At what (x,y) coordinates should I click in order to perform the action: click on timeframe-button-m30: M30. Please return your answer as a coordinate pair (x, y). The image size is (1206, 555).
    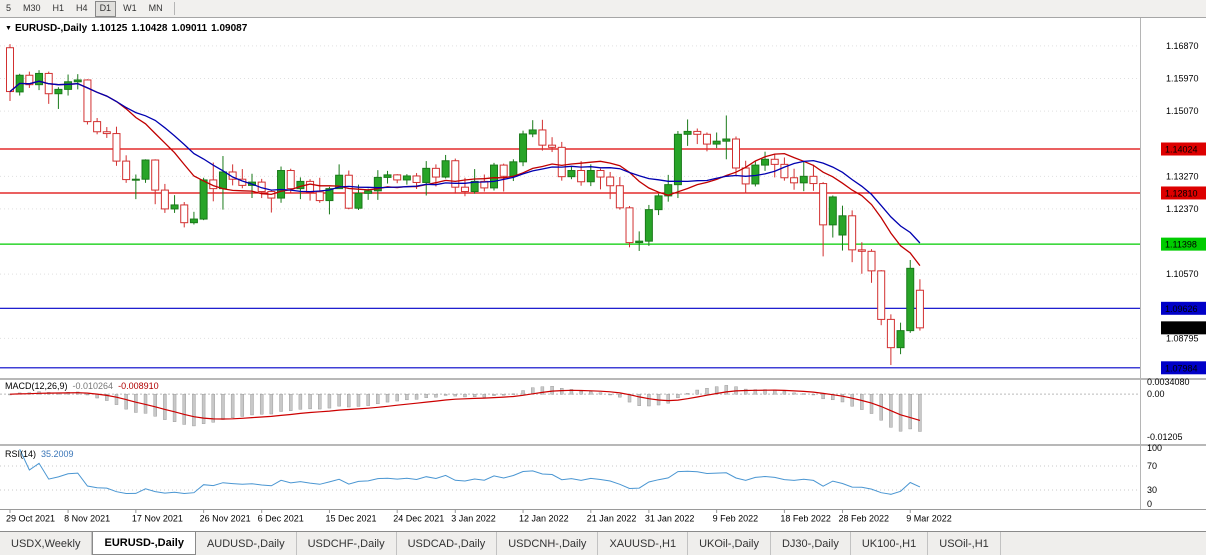
    Looking at the image, I should click on (32, 7).